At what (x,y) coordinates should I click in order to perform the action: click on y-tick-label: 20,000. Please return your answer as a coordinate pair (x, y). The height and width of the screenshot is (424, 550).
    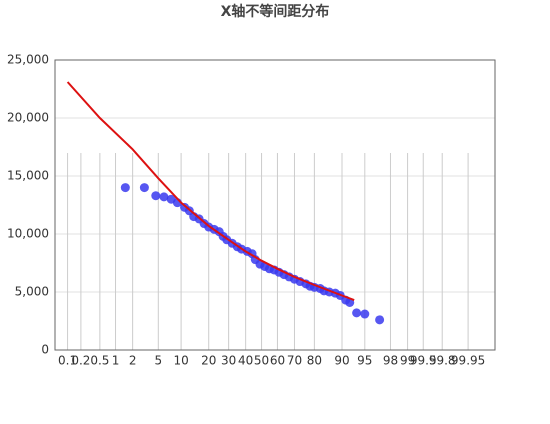
    Looking at the image, I should click on (28, 118).